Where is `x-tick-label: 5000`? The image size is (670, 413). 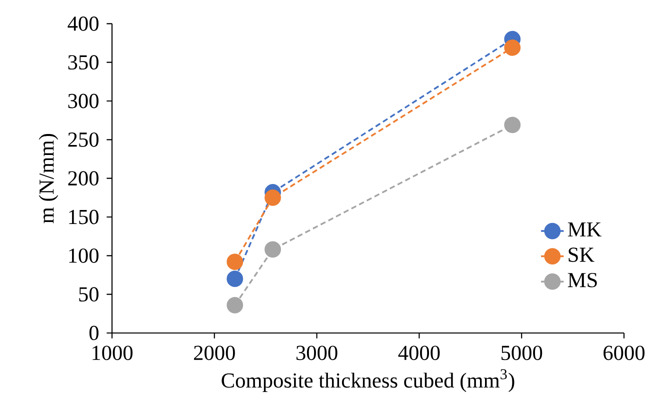 x-tick-label: 5000 is located at coordinates (522, 353).